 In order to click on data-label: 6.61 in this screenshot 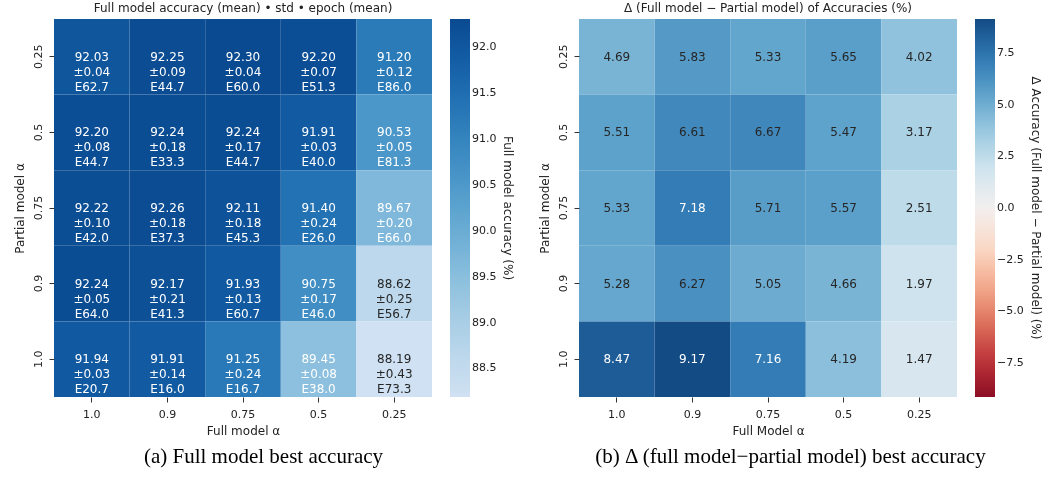, I will do `click(692, 132)`.